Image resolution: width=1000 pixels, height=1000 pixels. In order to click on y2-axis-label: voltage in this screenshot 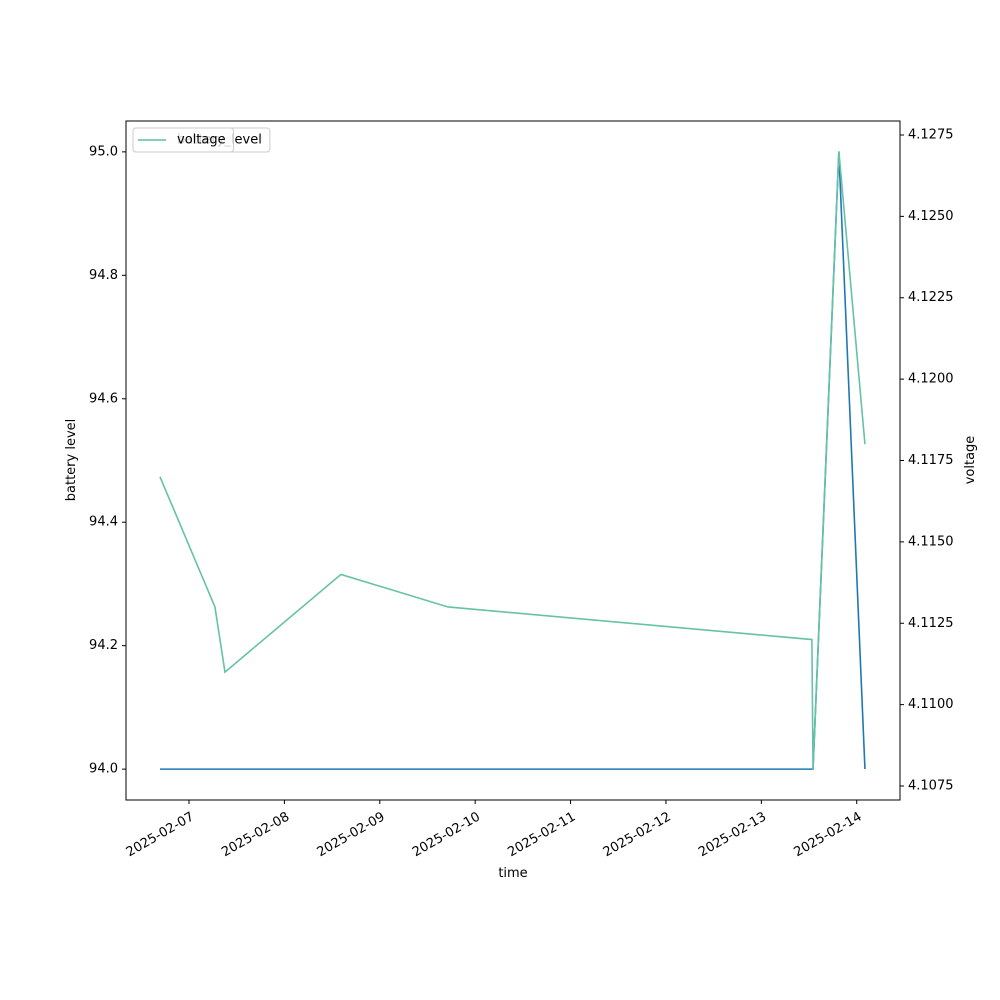, I will do `click(970, 460)`.